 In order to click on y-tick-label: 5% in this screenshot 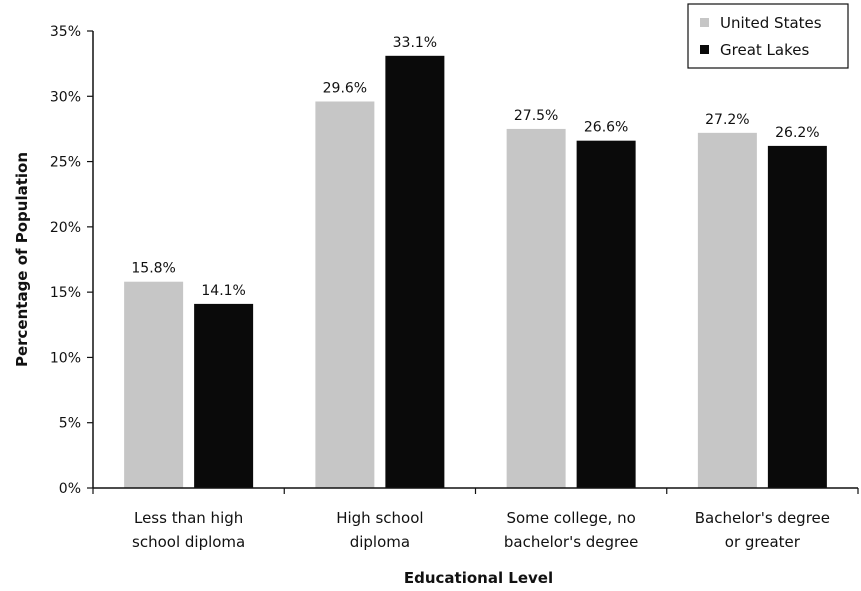, I will do `click(70, 424)`.